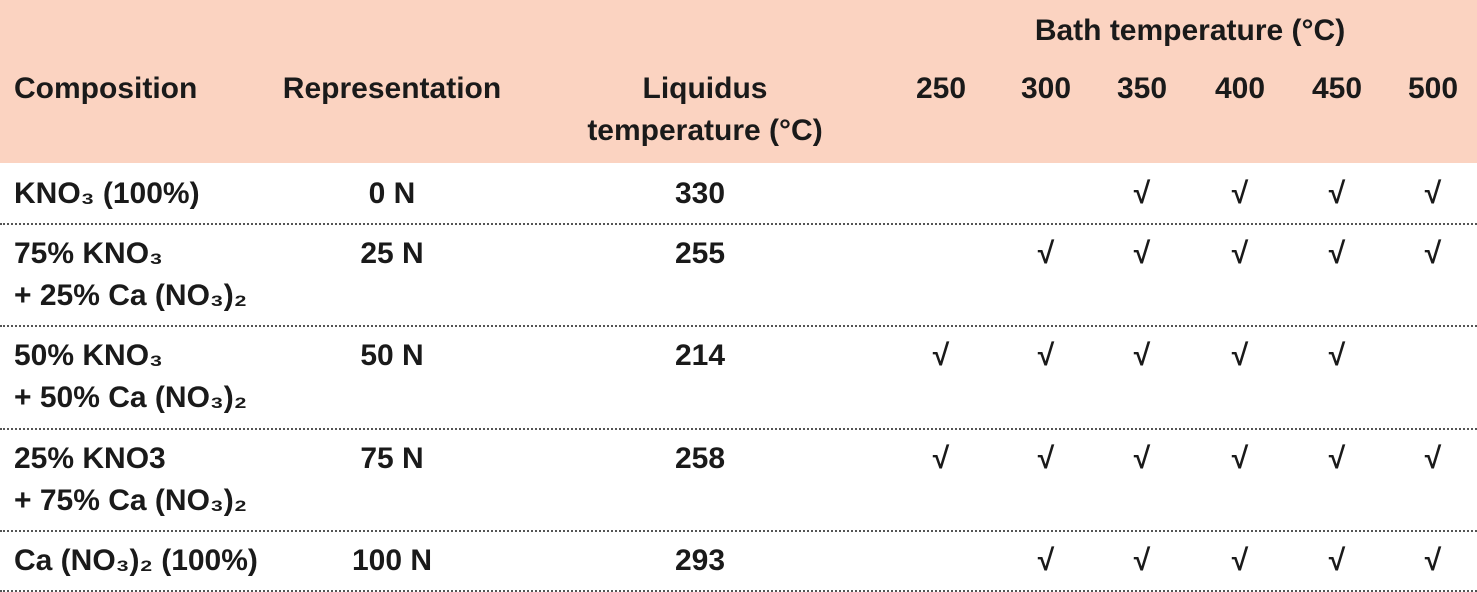 This screenshot has width=1477, height=592. I want to click on composition-cell: KNO₃ (100%), so click(107, 193).